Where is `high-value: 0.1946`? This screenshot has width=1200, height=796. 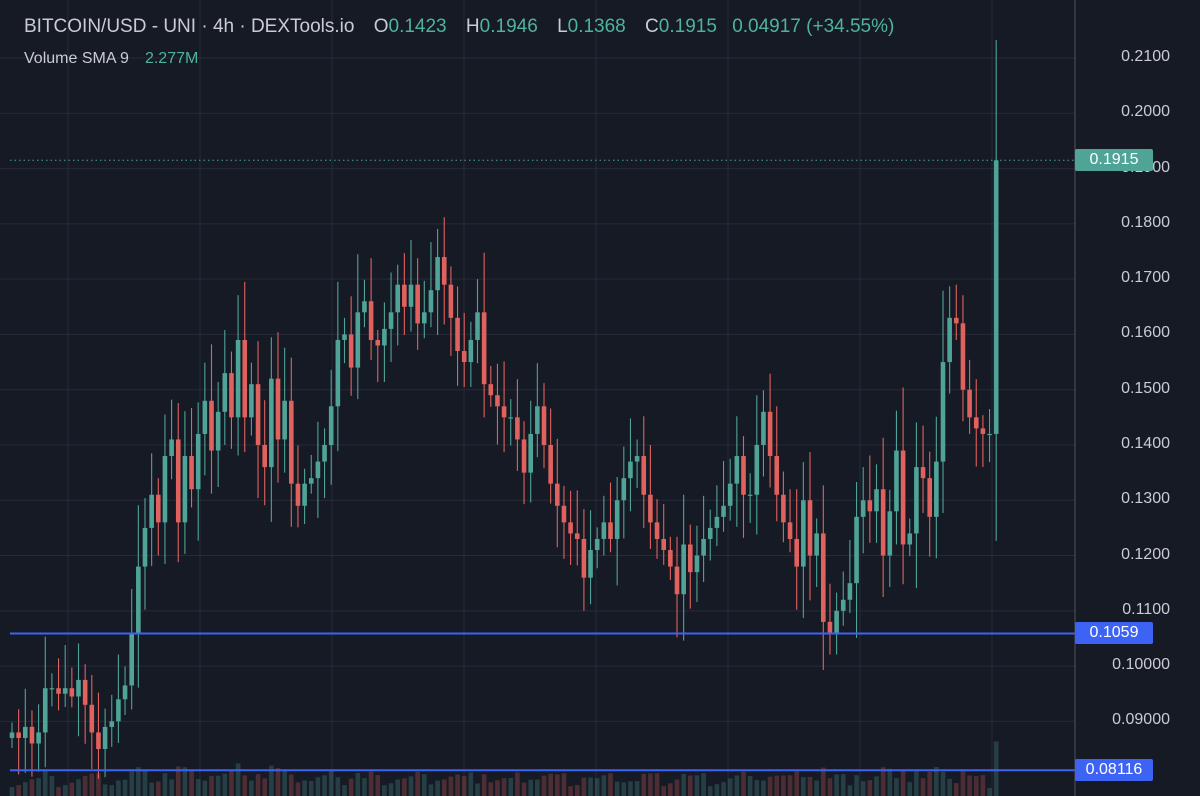
high-value: 0.1946 is located at coordinates (508, 26).